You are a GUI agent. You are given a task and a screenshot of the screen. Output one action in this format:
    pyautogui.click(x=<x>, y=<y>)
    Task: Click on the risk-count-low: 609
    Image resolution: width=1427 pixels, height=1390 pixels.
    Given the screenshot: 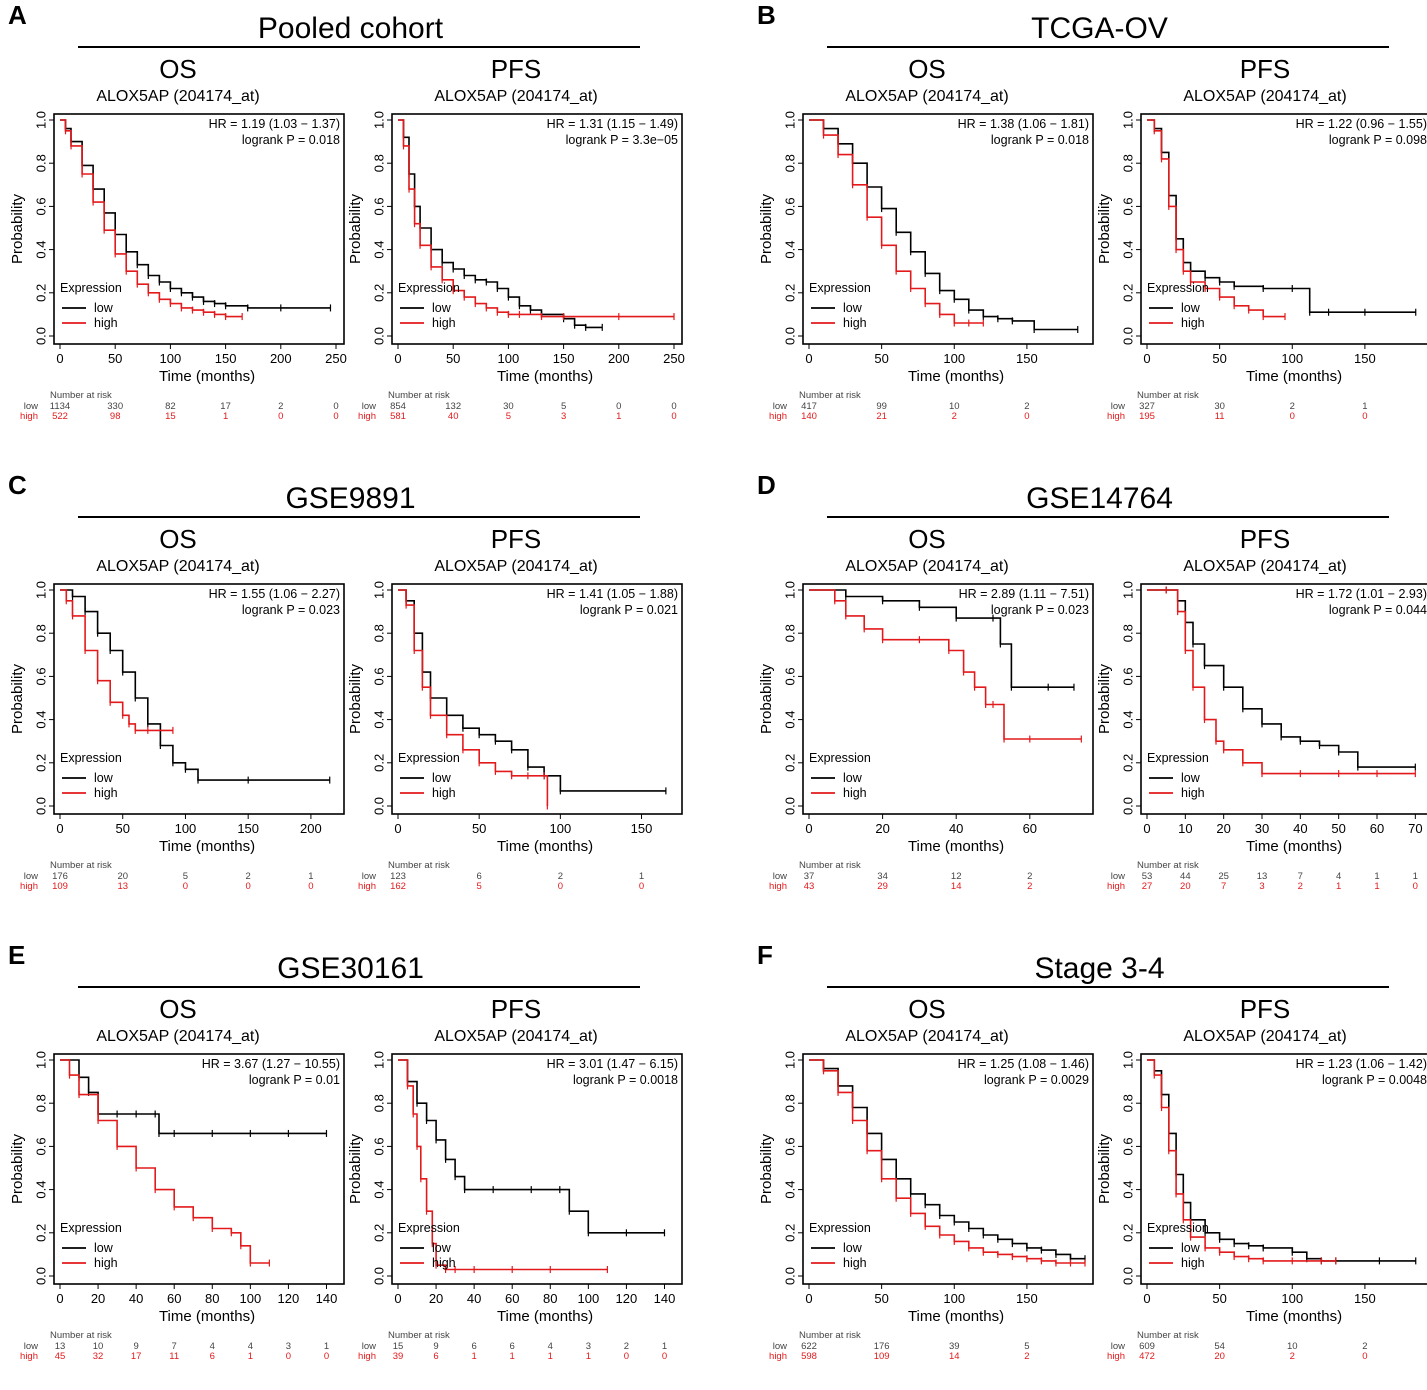 What is the action you would take?
    pyautogui.click(x=1147, y=1346)
    